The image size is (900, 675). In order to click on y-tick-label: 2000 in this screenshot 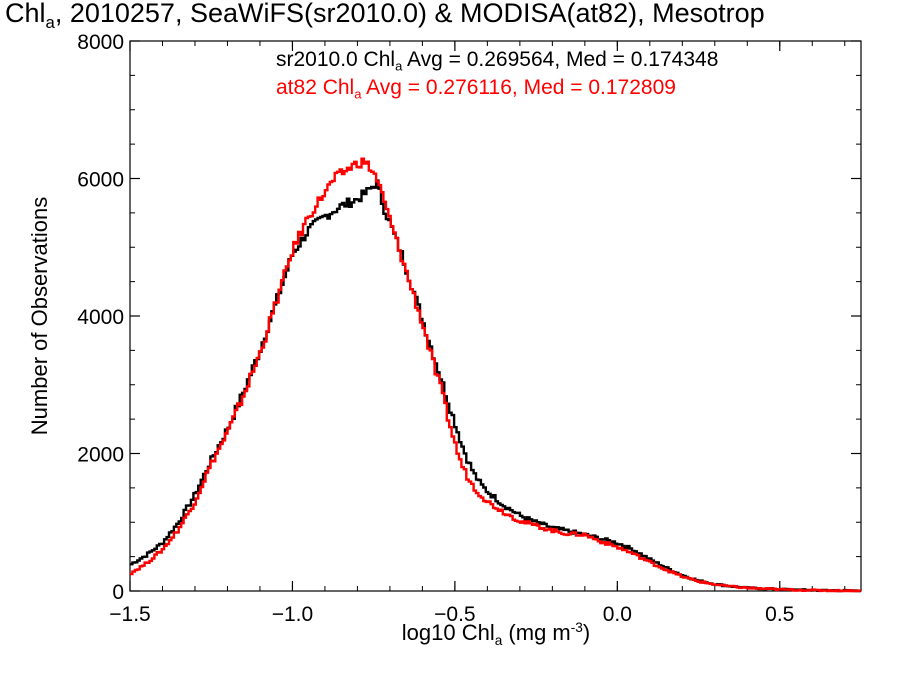, I will do `click(100, 455)`.